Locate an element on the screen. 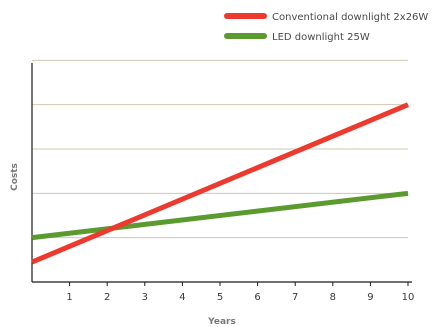 Image resolution: width=440 pixels, height=327 pixels. x-tick-label-1: 1 is located at coordinates (69, 297).